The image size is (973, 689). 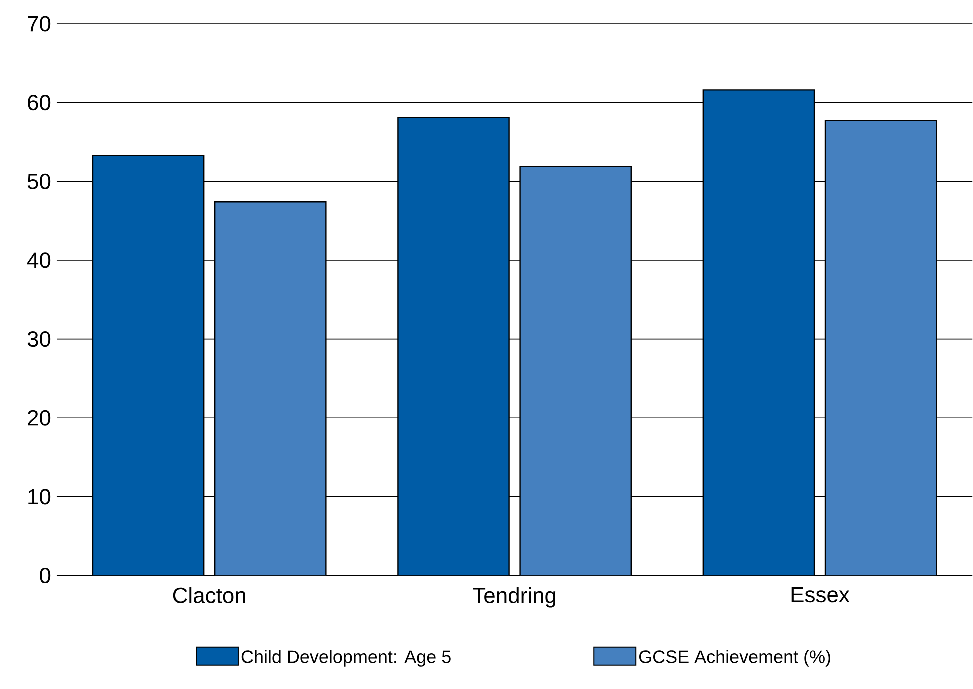 I want to click on y-tick-label: 10, so click(x=39, y=497).